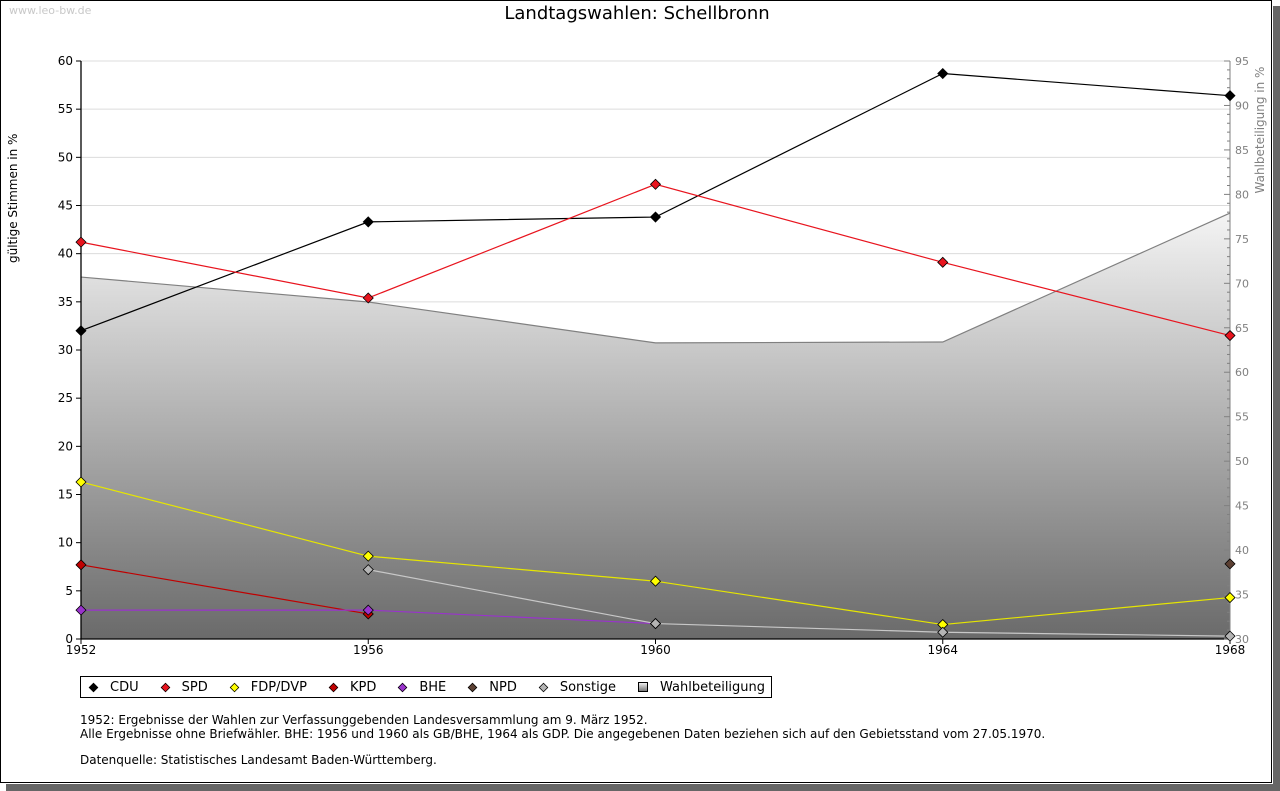  Describe the element at coordinates (65, 61) in the screenshot. I see `y-tick-label: 60` at that location.